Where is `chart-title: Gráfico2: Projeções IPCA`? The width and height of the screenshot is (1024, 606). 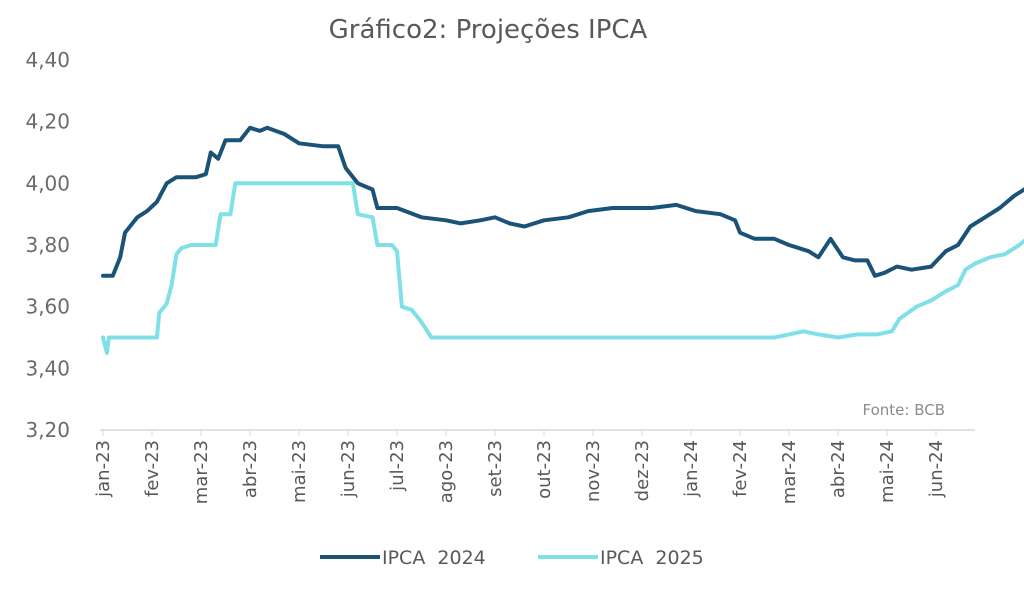
chart-title: Gráfico2: Projeções IPCA is located at coordinates (488, 30).